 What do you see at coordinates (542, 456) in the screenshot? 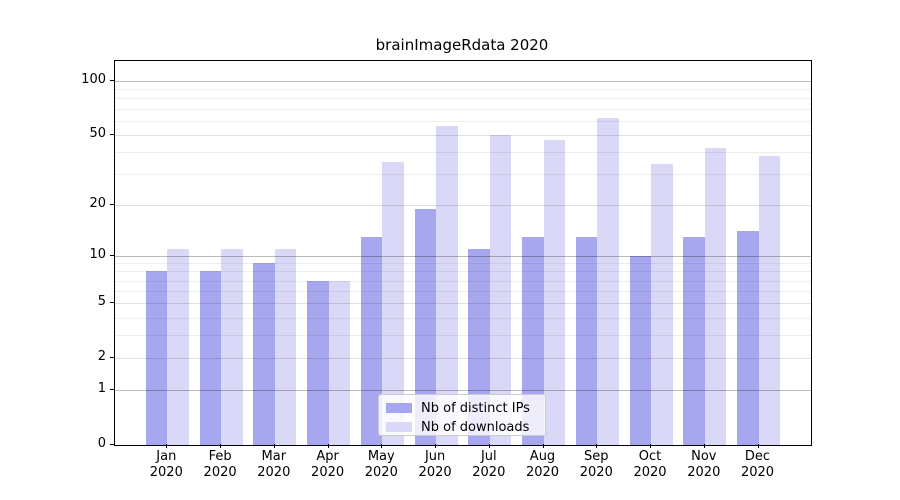
I see `x-tick-month: Aug` at bounding box center [542, 456].